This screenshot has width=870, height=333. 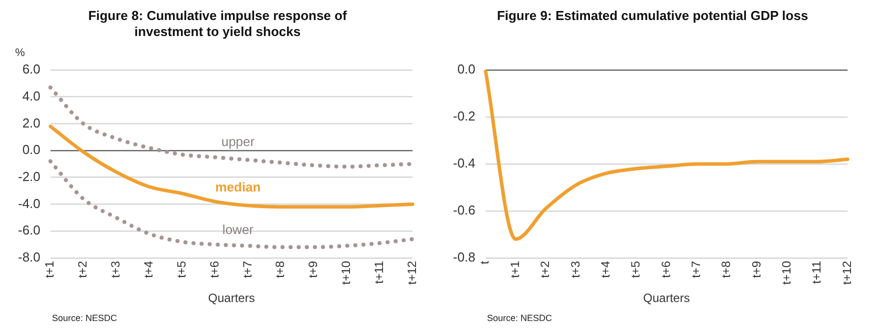 I want to click on chart-title: Figure 9: Estimated cumulative potential GDP loss, so click(x=653, y=16).